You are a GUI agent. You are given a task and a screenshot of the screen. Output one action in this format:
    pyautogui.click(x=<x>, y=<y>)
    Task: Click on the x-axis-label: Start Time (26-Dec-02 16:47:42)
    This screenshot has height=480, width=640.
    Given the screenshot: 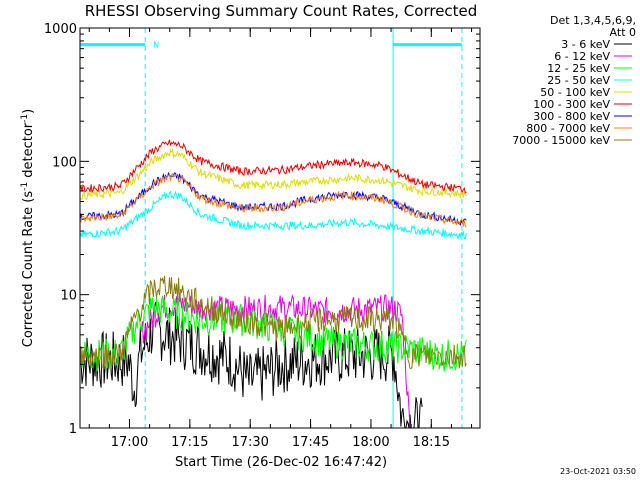 What is the action you would take?
    pyautogui.click(x=281, y=462)
    